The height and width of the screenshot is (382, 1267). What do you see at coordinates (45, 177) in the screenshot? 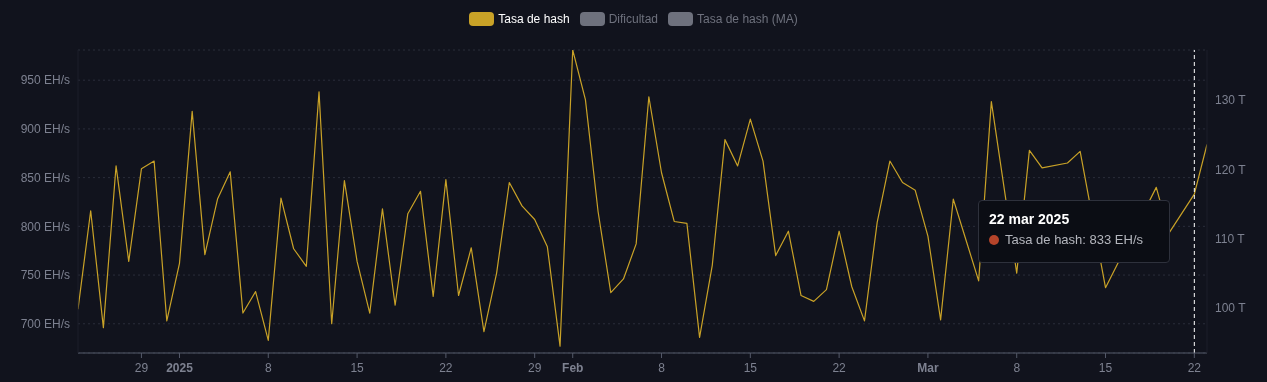
I see `y-tick-label: 850 EH/s` at bounding box center [45, 177].